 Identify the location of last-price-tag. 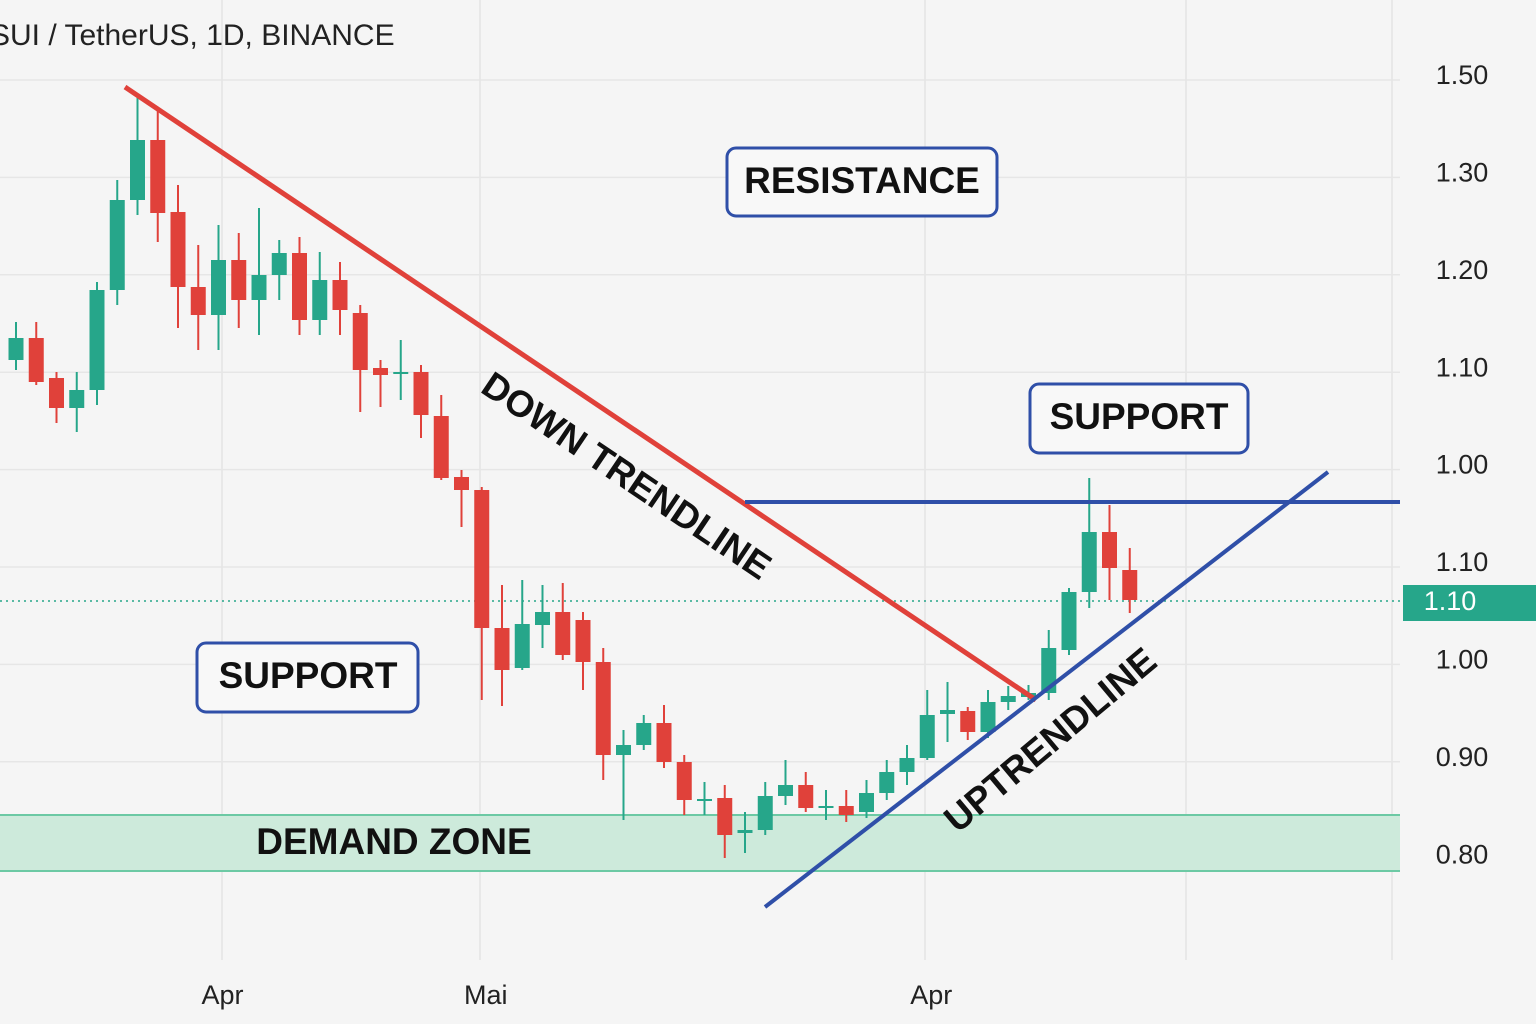
(1469, 603).